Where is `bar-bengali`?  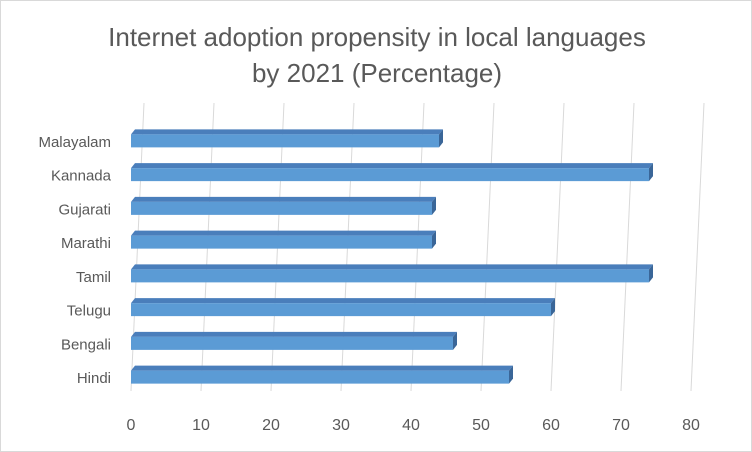 bar-bengali is located at coordinates (294, 340).